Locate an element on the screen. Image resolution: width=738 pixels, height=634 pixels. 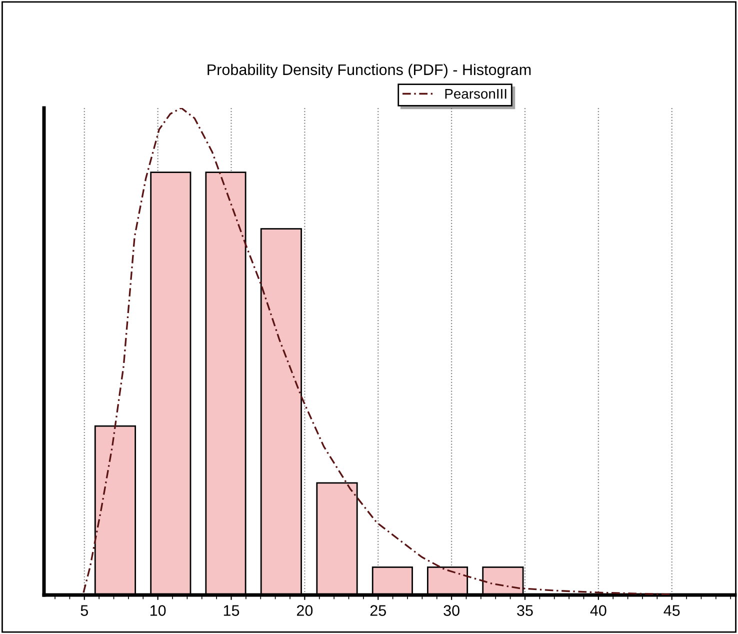
x-tick-label: 5 is located at coordinates (84, 610).